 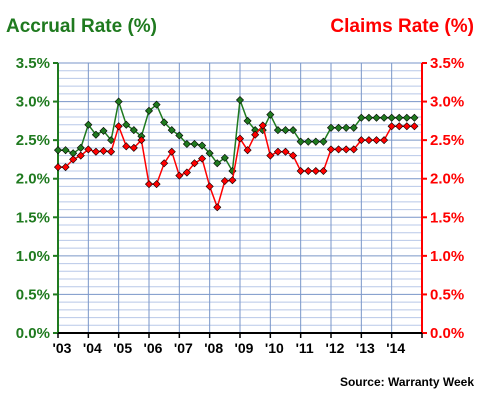 What do you see at coordinates (81, 26) in the screenshot?
I see `accrual-rate-title: Accrual Rate (%)` at bounding box center [81, 26].